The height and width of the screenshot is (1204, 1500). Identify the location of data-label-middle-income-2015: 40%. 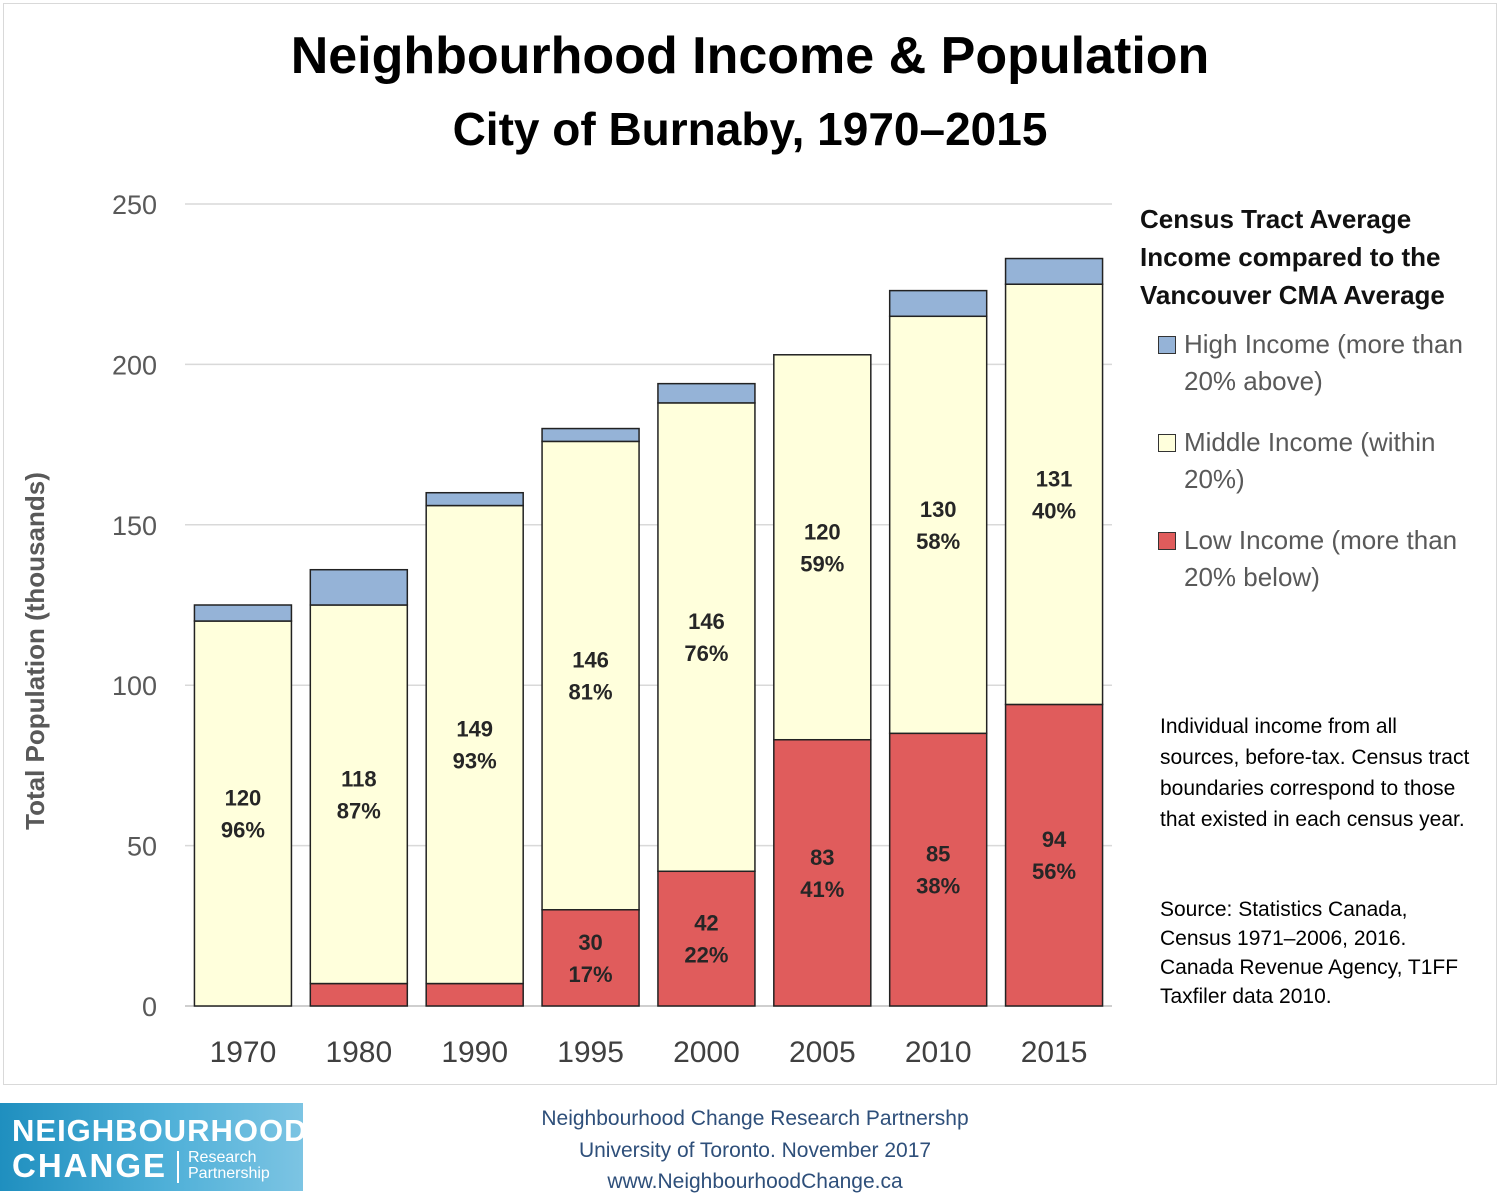
(1054, 510).